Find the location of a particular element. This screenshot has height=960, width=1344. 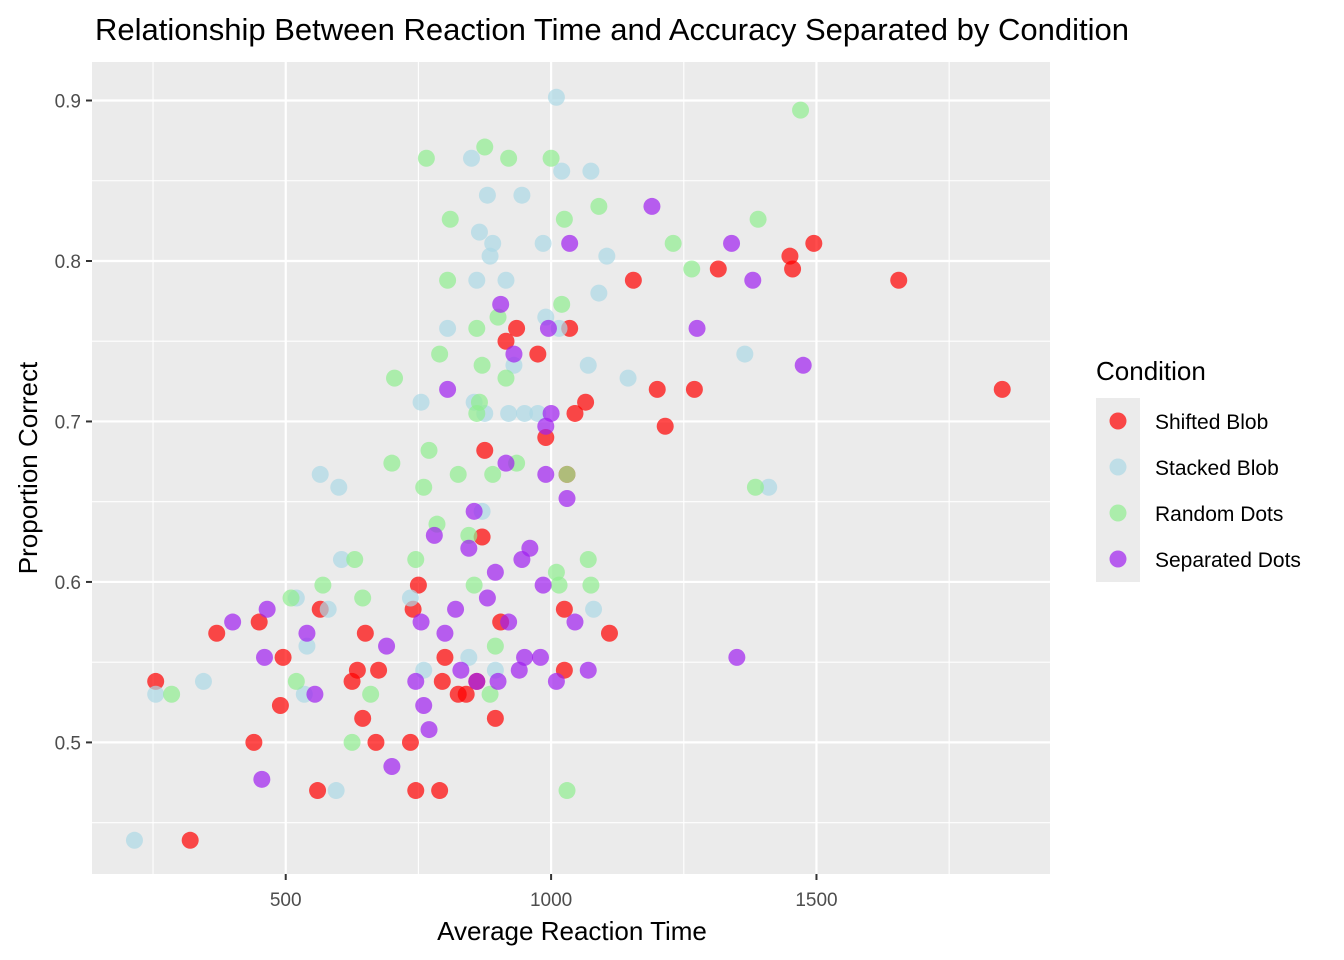

y-tick-label: 0.9 is located at coordinates (68, 102).